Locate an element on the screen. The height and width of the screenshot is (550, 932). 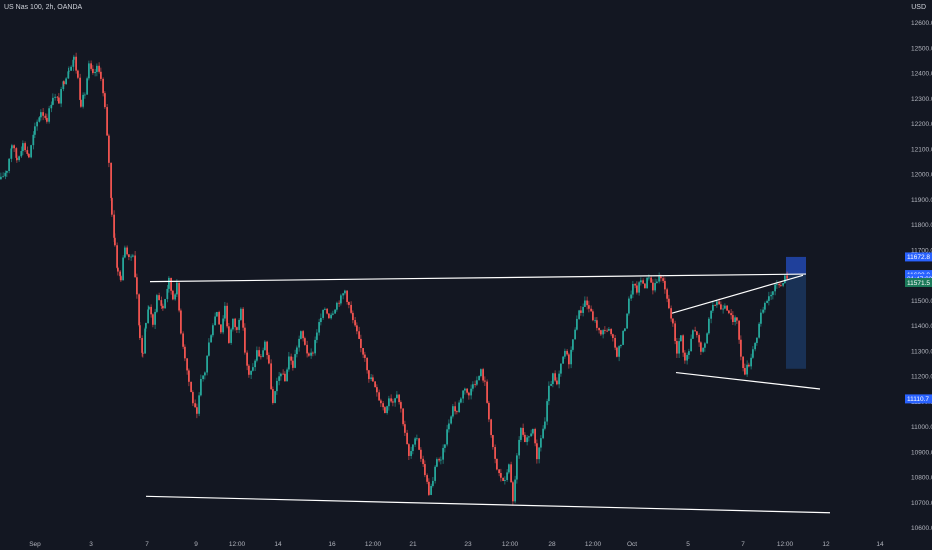
y-tick-label: 10900.0 is located at coordinates (921, 452).